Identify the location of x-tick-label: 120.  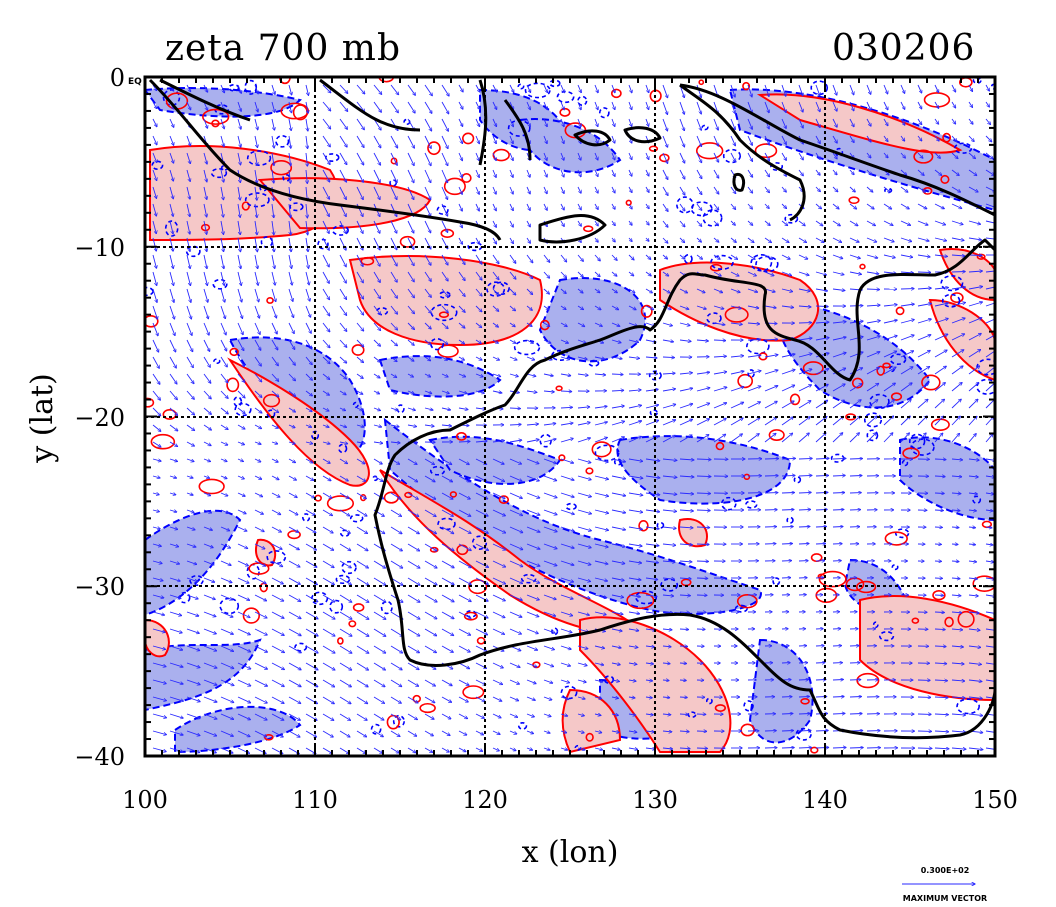
(485, 800).